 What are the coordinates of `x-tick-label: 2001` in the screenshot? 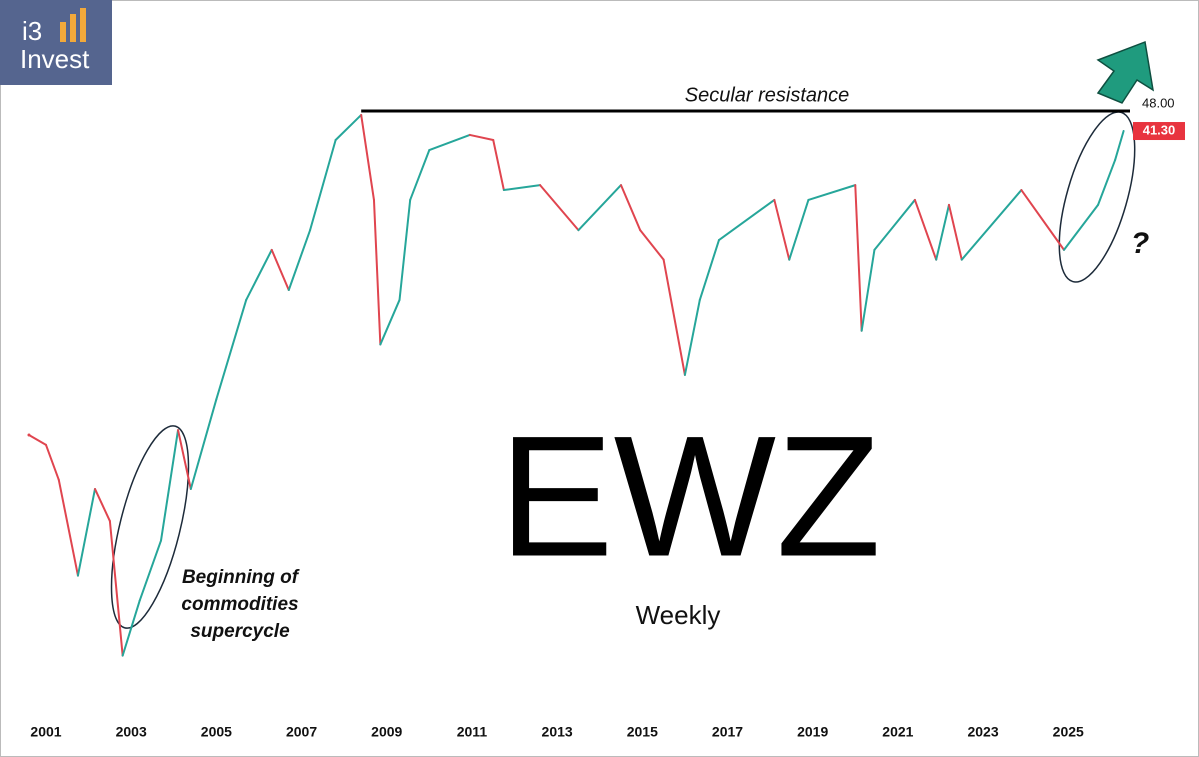 It's located at (45, 732).